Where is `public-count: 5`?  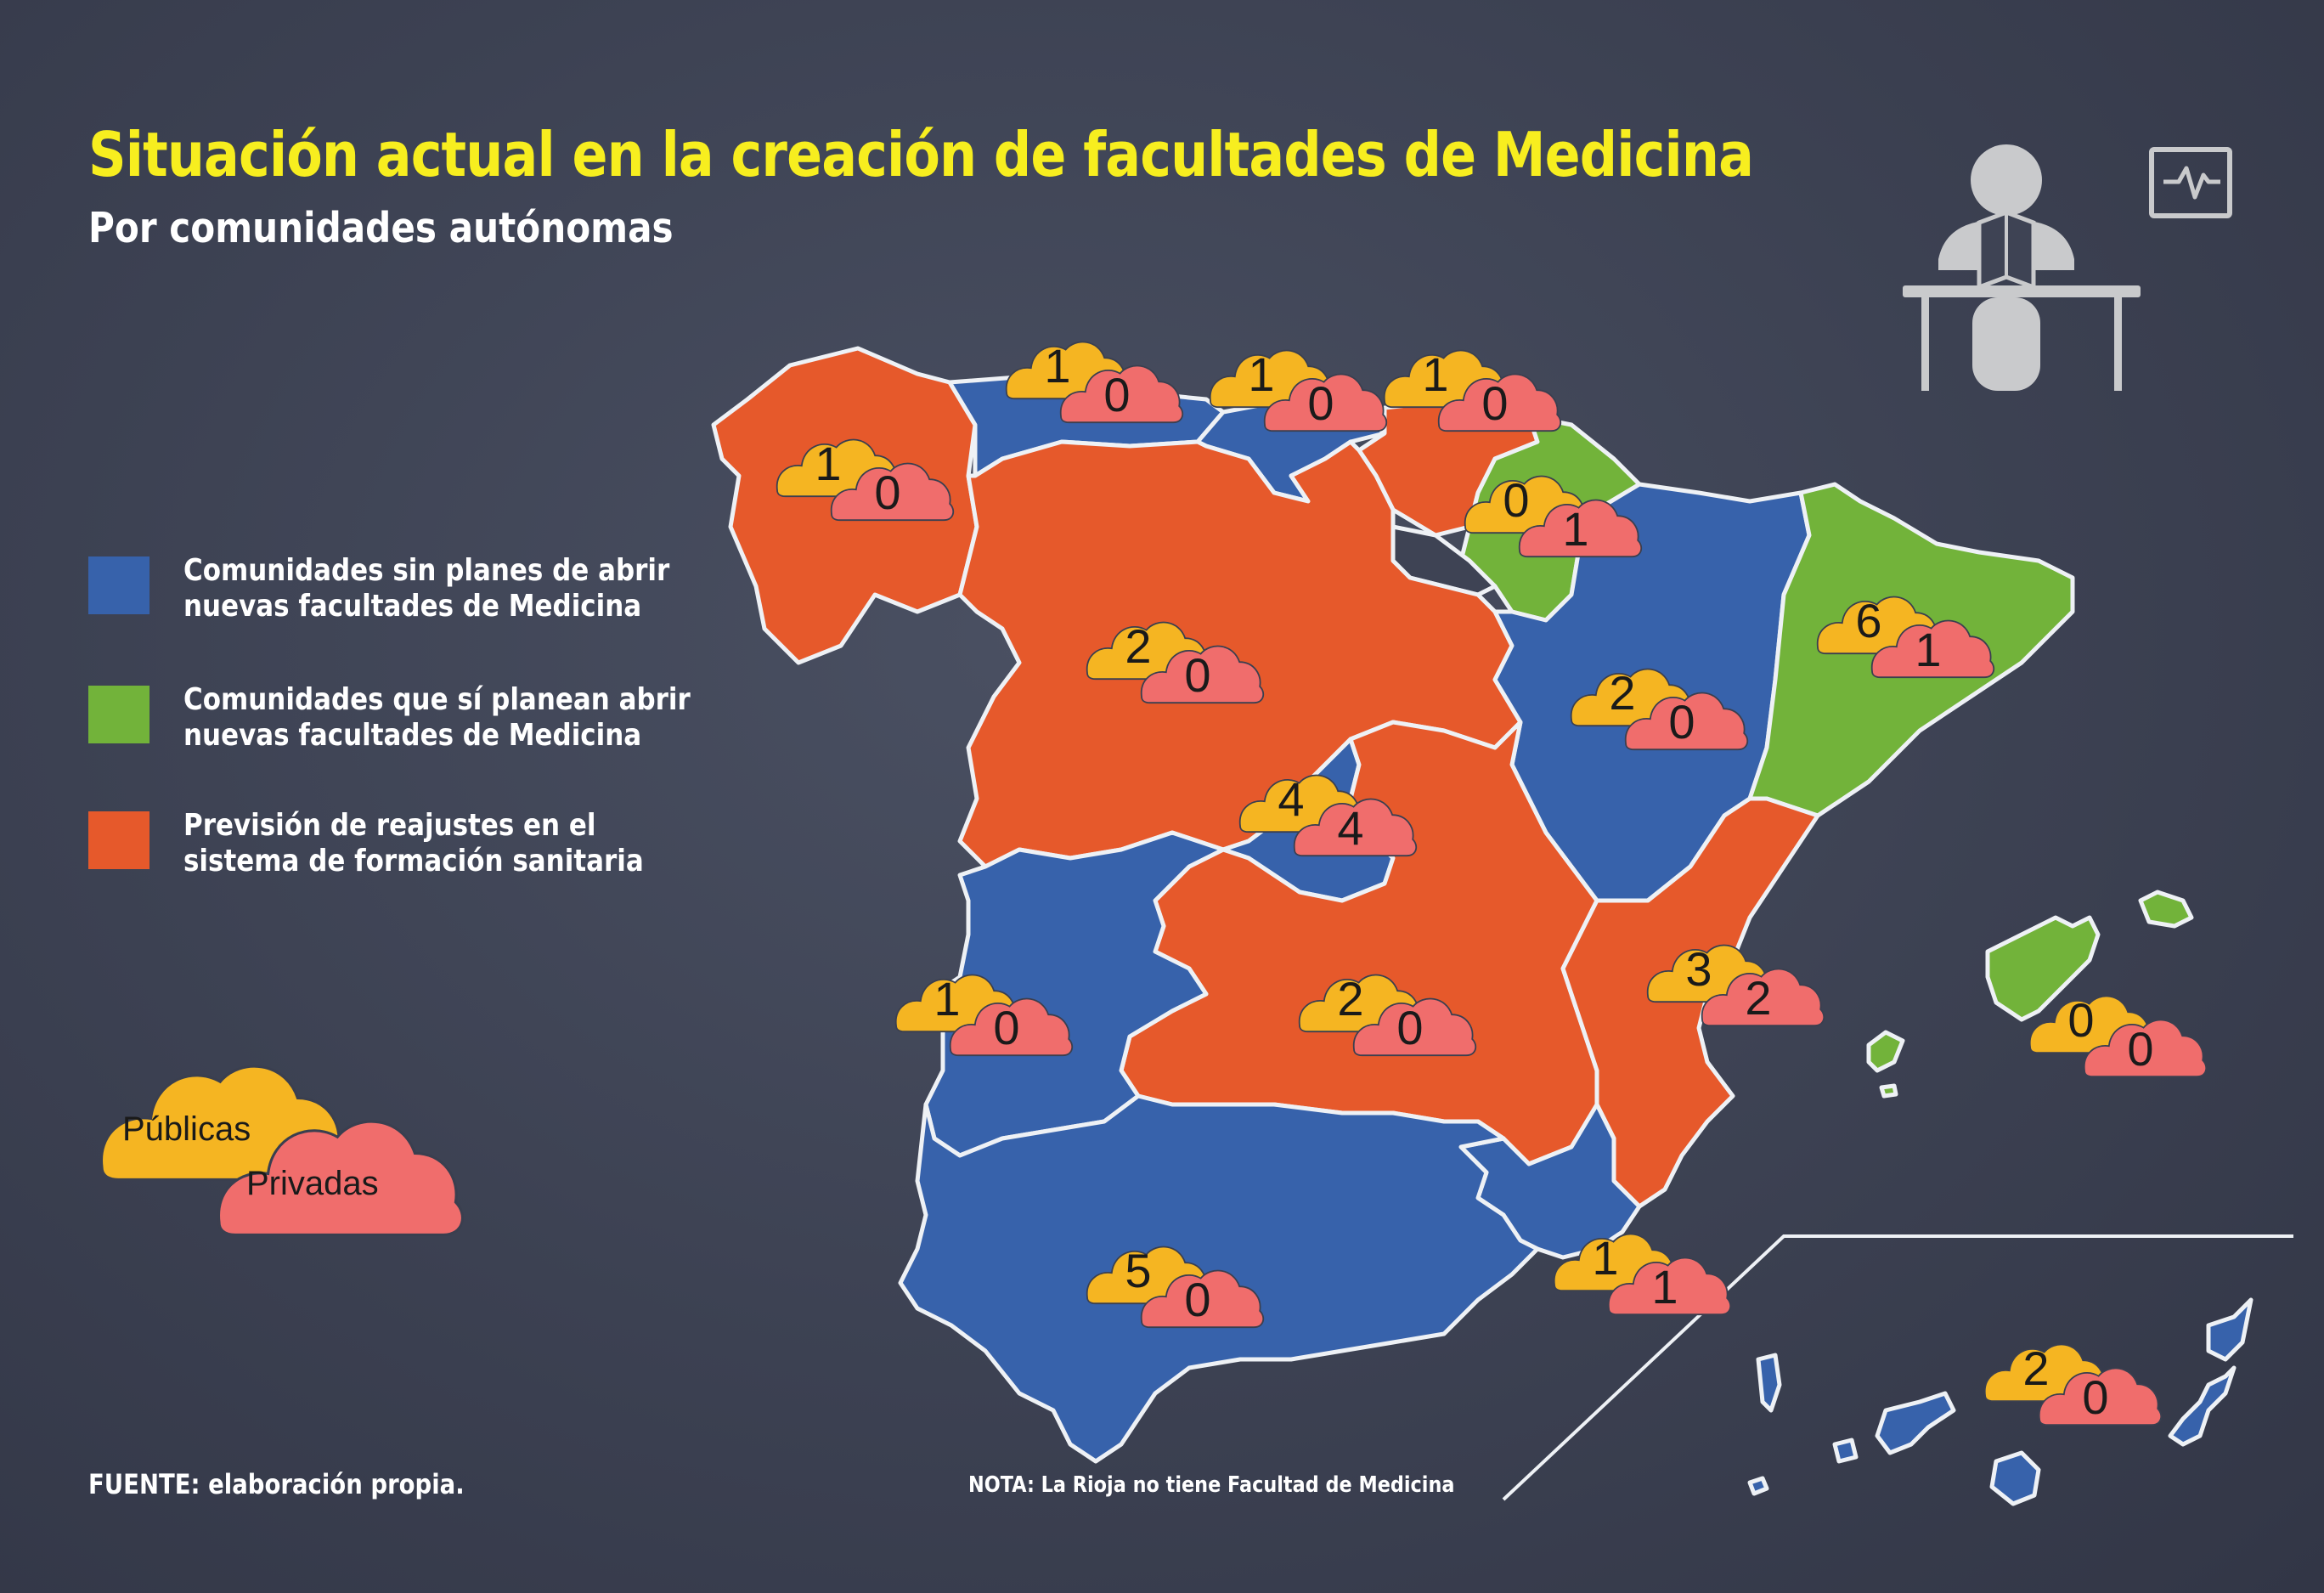
public-count: 5 is located at coordinates (1138, 1271).